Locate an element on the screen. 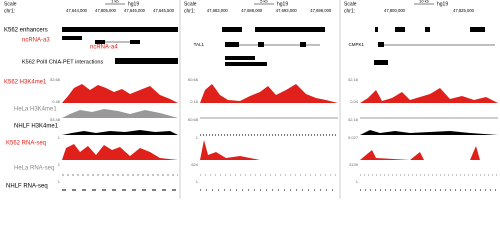 The image size is (500, 240). track-scale: 0.48 is located at coordinates (56, 101).